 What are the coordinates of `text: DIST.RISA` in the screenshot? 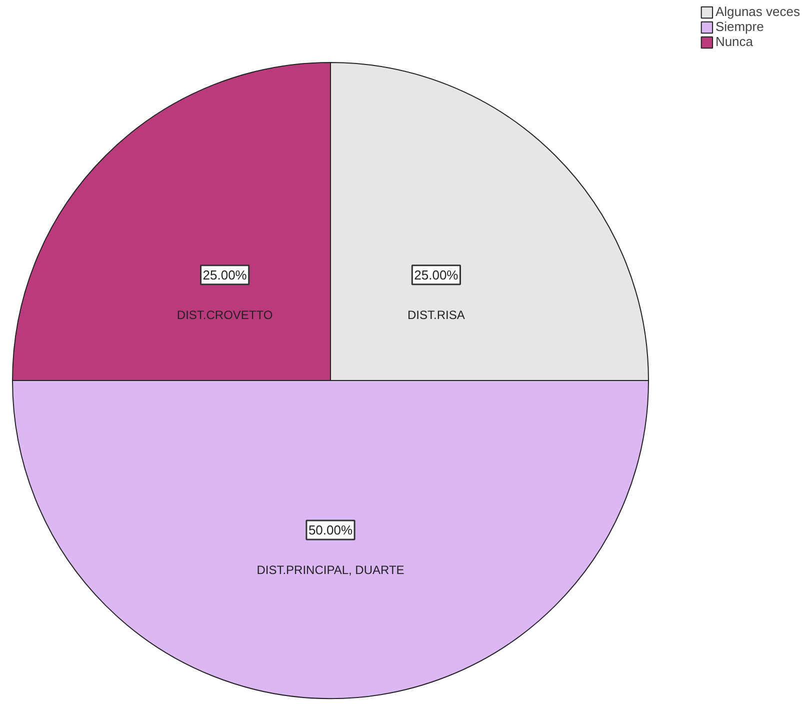 It's located at (436, 315).